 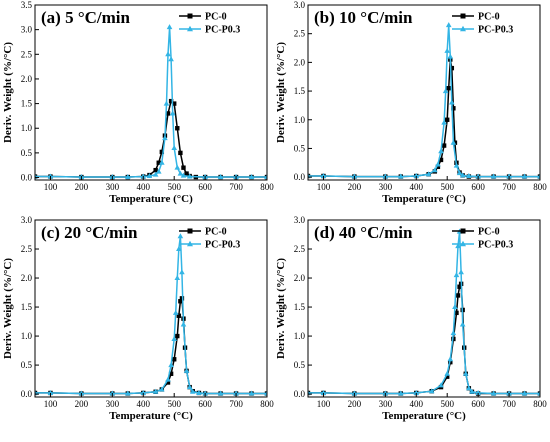 I want to click on y-tick-label: 0.0, so click(x=300, y=177).